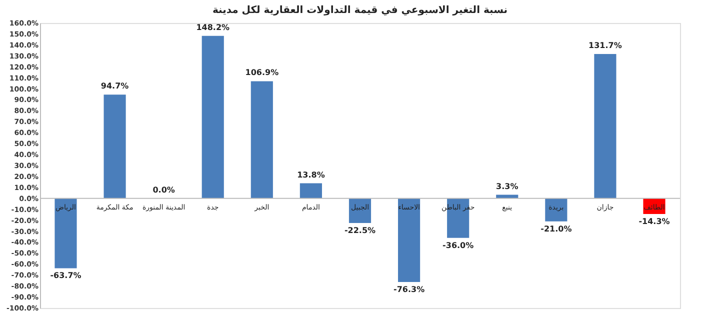 The height and width of the screenshot is (326, 703). What do you see at coordinates (507, 186) in the screenshot?
I see `data-label: 3.3%` at bounding box center [507, 186].